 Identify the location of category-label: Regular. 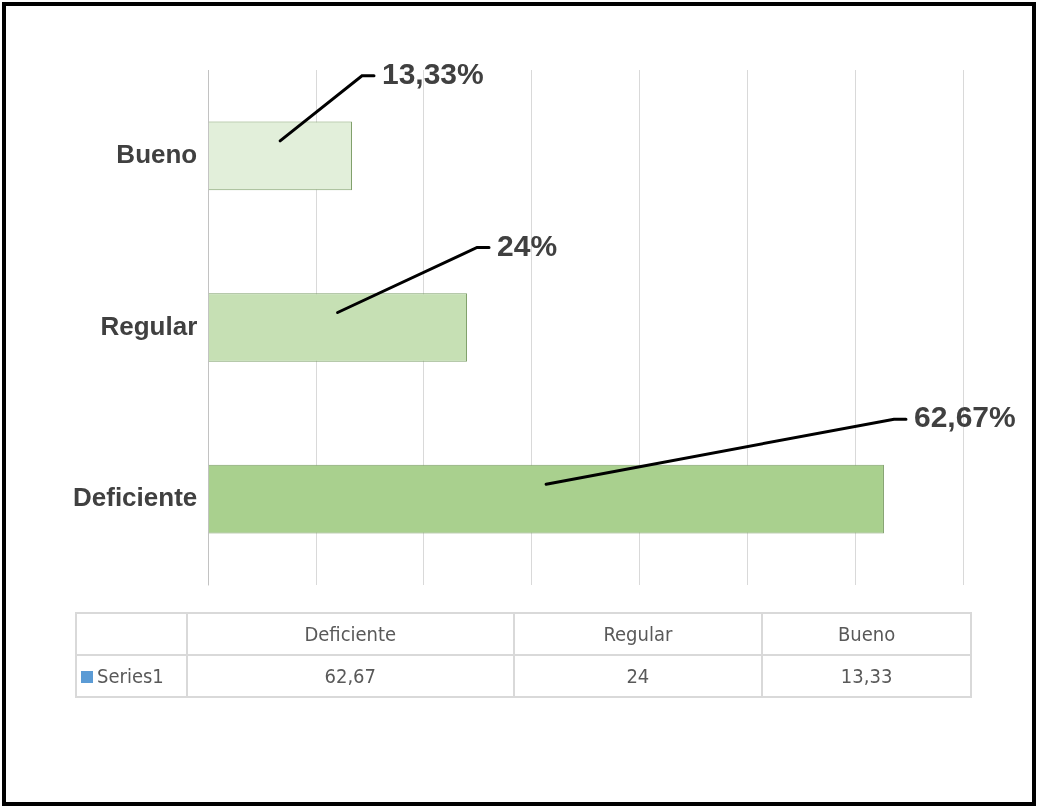
(638, 634).